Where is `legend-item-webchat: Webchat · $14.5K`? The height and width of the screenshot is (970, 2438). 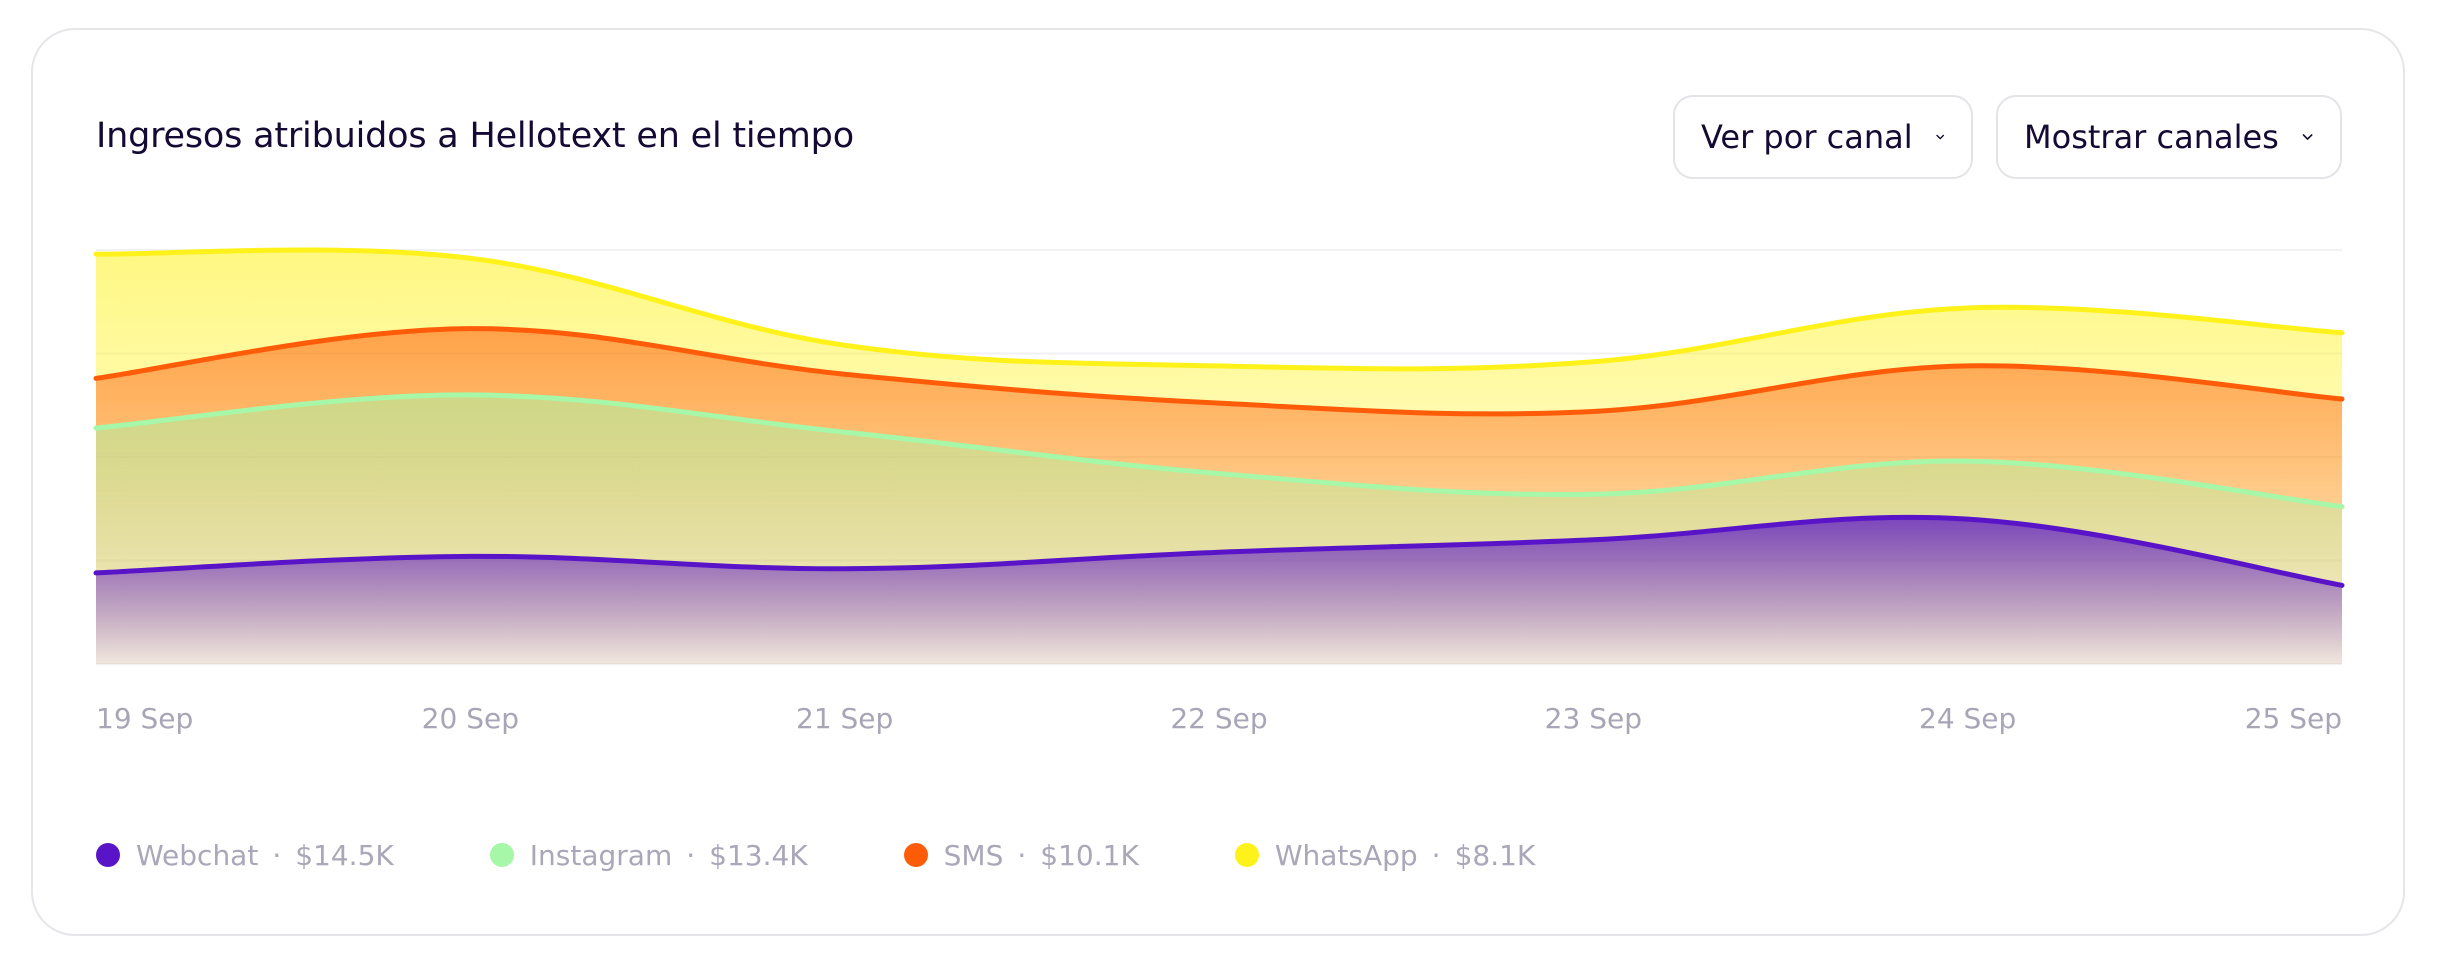
legend-item-webchat: Webchat · $14.5K is located at coordinates (245, 855).